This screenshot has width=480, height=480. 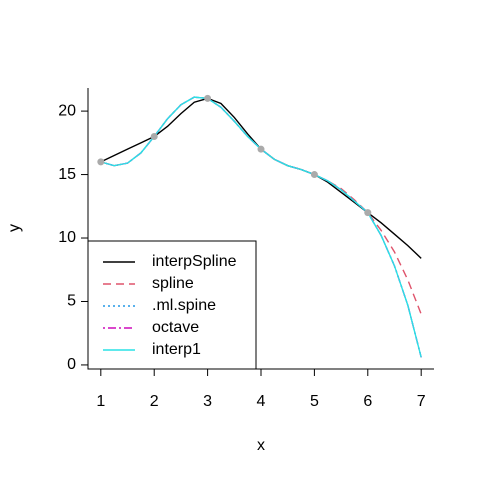 I want to click on legend-label: spline, so click(x=173, y=283).